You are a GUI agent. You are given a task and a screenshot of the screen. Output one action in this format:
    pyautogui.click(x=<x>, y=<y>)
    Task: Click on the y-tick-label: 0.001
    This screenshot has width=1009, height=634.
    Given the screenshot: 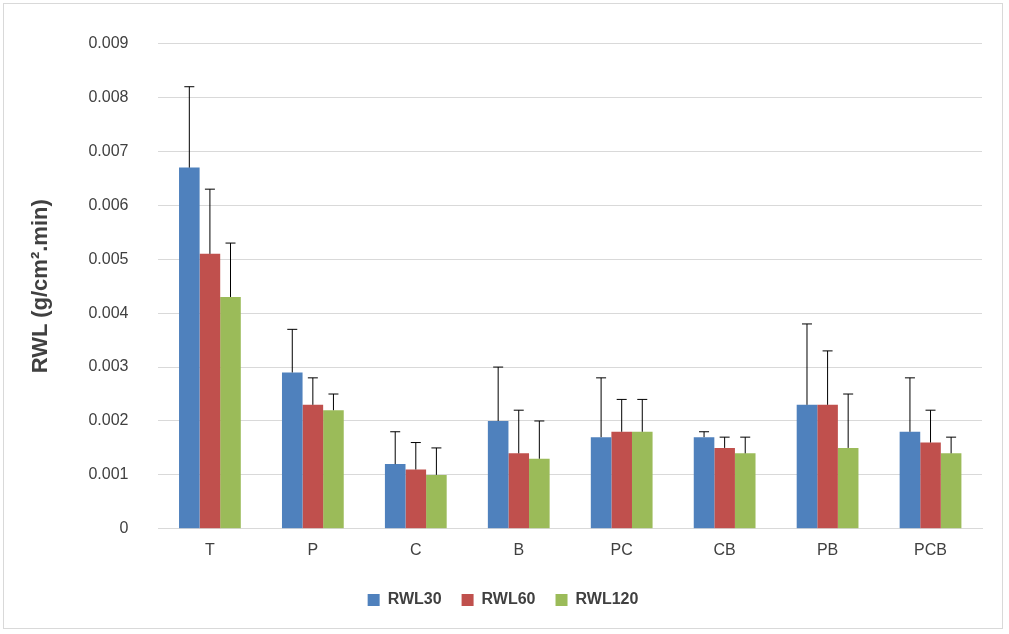 What is the action you would take?
    pyautogui.click(x=108, y=474)
    